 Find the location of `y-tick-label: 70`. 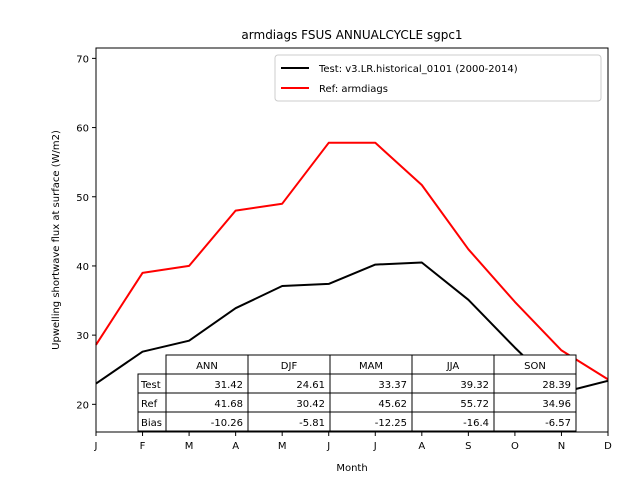

y-tick-label: 70 is located at coordinates (82, 59).